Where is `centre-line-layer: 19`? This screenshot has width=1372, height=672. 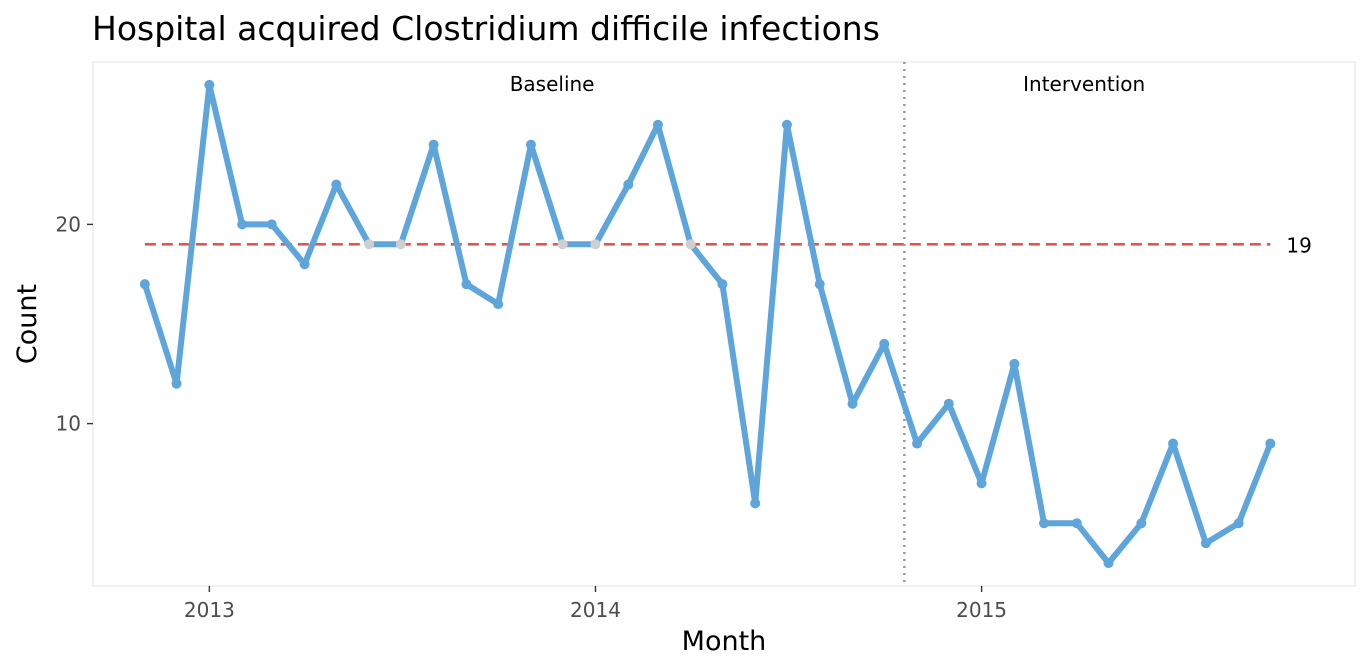 centre-line-layer: 19 is located at coordinates (728, 245).